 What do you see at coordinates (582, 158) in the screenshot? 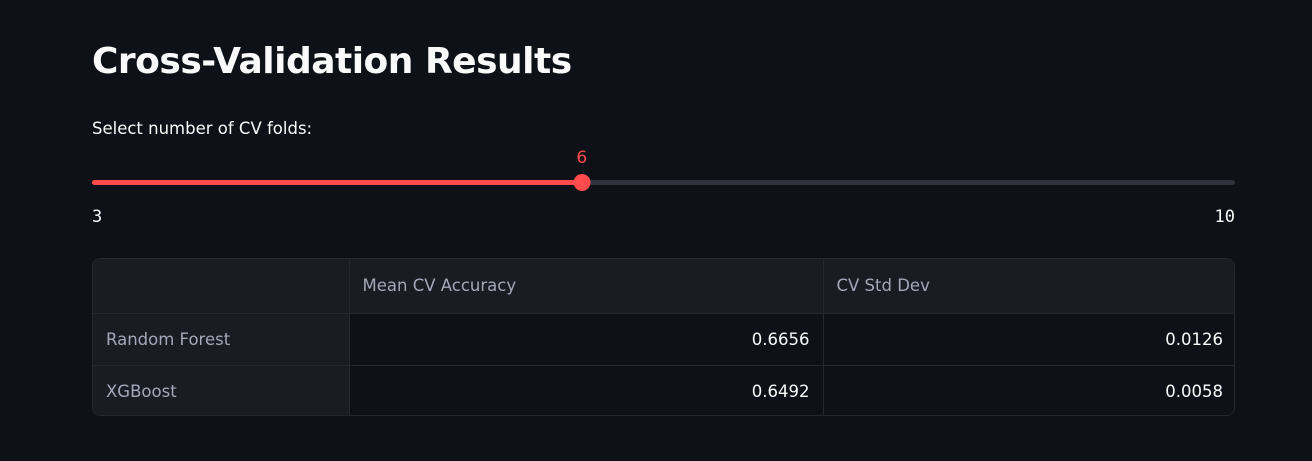
I see `slider-current-value: 6` at bounding box center [582, 158].